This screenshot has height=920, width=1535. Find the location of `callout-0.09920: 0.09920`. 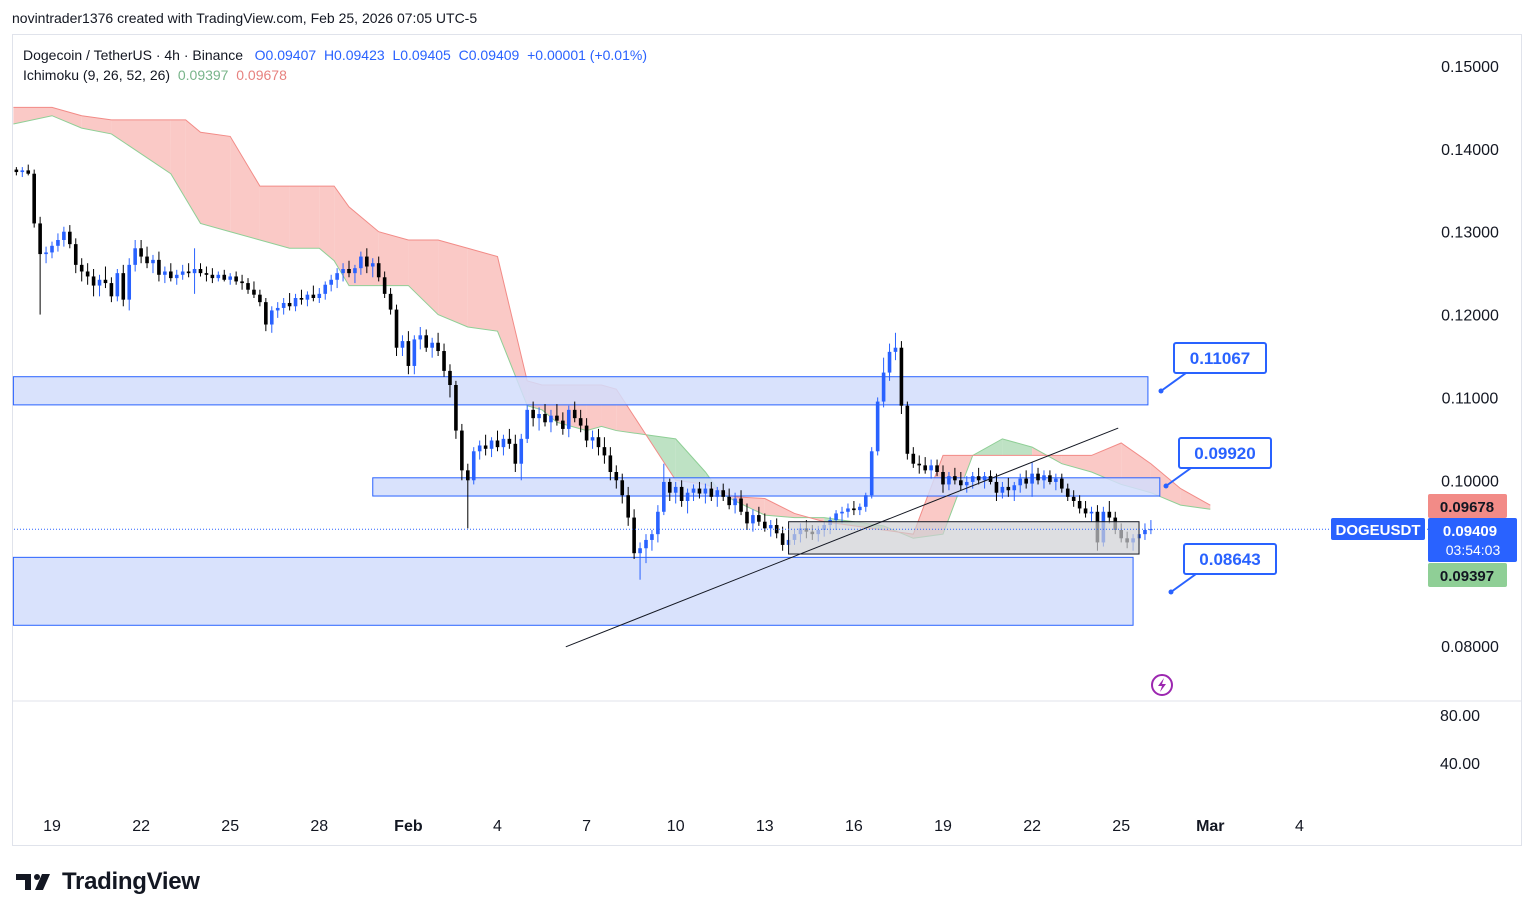

callout-0.09920: 0.09920 is located at coordinates (1217, 463).